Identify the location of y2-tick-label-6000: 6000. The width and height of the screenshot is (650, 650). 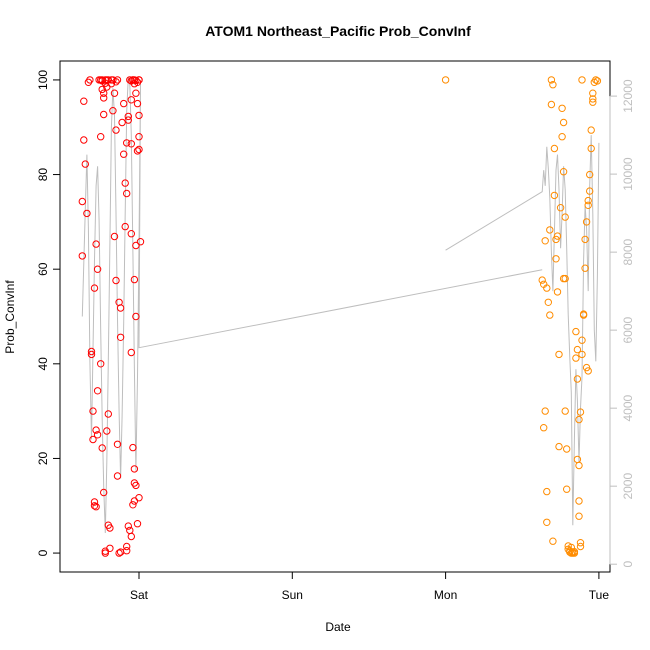
(628, 329).